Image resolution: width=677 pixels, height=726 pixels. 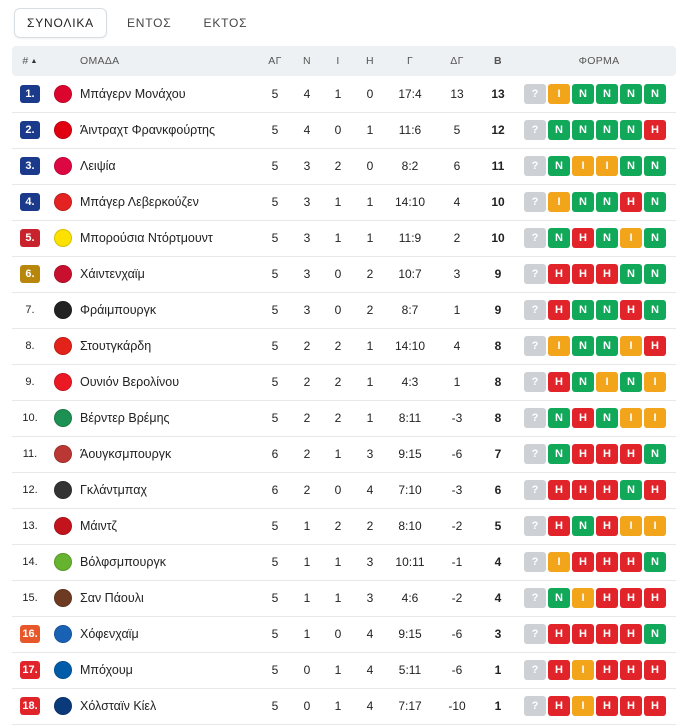 What do you see at coordinates (133, 94) in the screenshot?
I see `team-name: Μπάγερν Μονάχου` at bounding box center [133, 94].